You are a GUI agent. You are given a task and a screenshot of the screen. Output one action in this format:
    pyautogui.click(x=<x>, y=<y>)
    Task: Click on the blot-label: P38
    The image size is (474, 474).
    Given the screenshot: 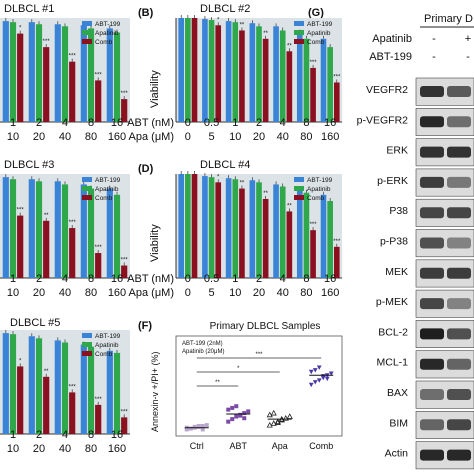 What is the action you would take?
    pyautogui.click(x=398, y=211)
    